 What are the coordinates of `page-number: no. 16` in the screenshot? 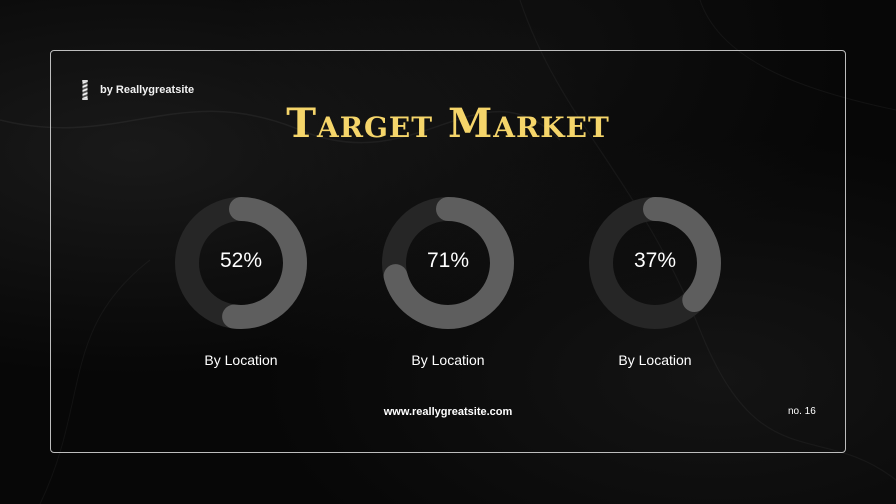 It's located at (802, 411).